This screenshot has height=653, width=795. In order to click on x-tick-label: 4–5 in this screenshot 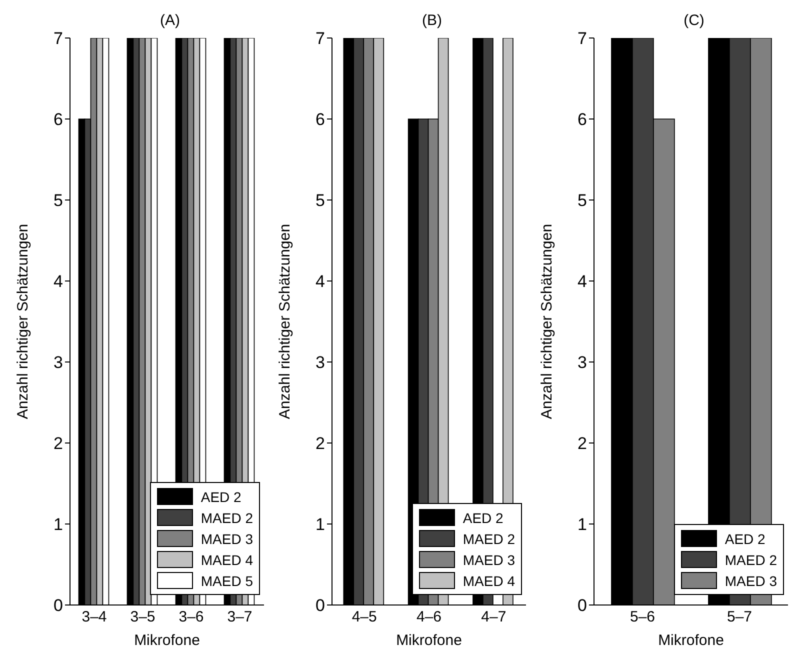, I will do `click(364, 617)`.